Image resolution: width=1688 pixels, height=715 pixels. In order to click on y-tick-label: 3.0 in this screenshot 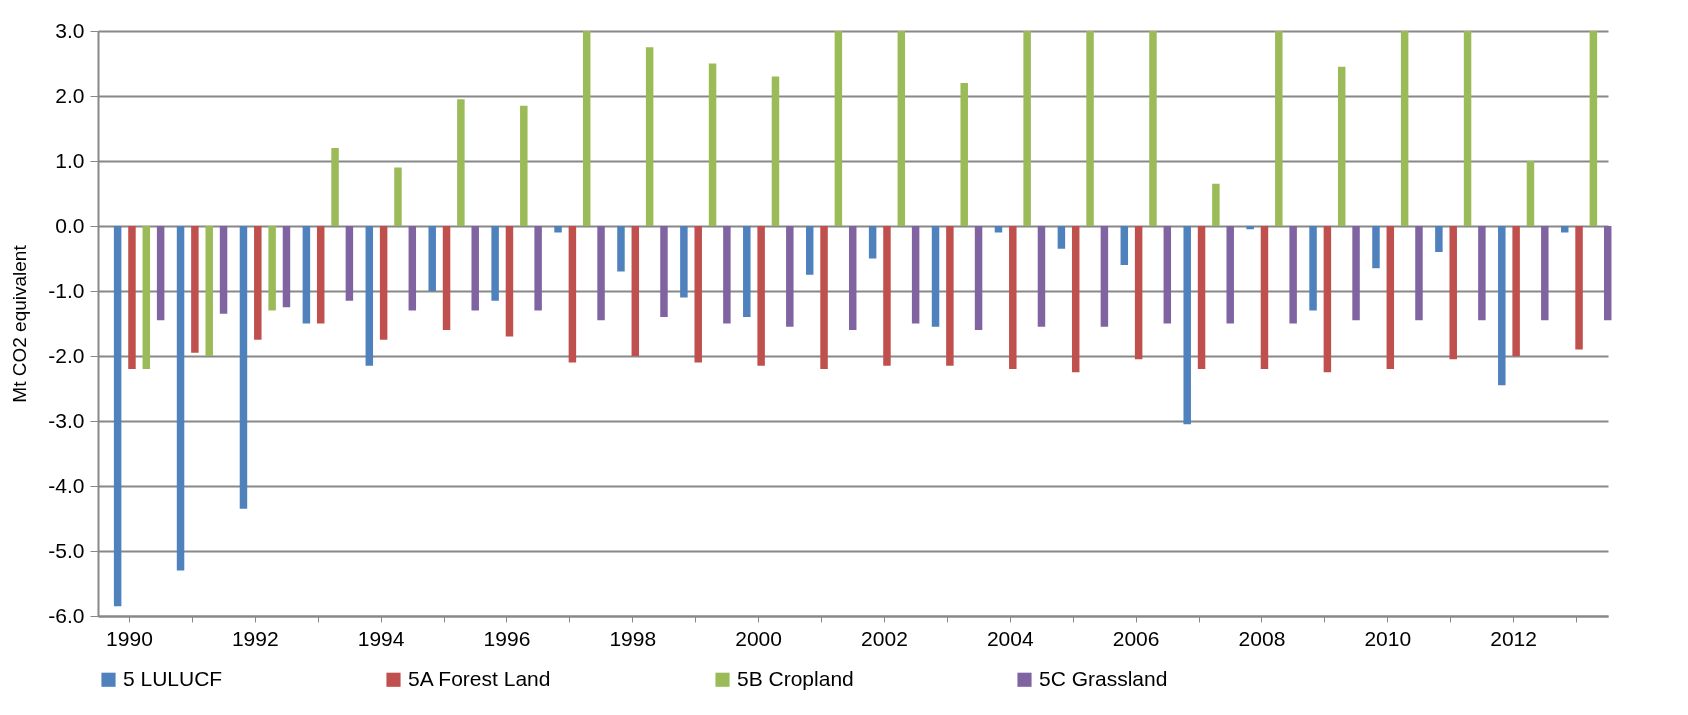, I will do `click(70, 30)`.